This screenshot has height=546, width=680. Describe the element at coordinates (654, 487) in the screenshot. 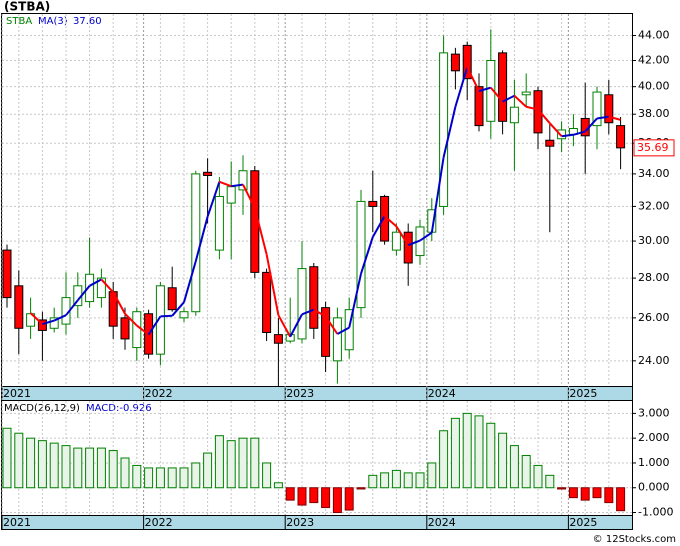

I see `y-tick-label: 0.000` at that location.